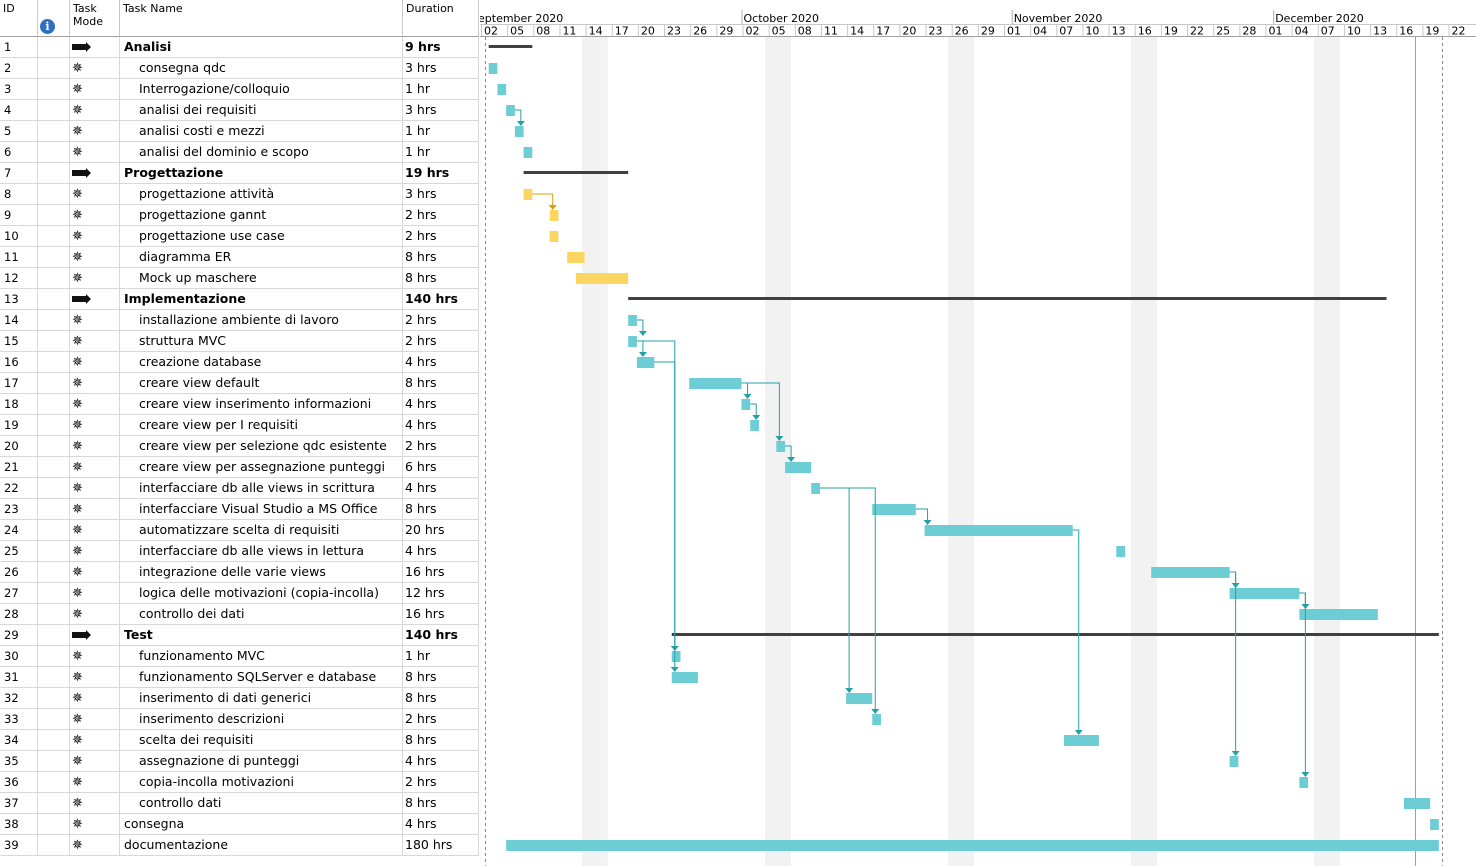  I want to click on task-duration: 3 hrs, so click(441, 68).